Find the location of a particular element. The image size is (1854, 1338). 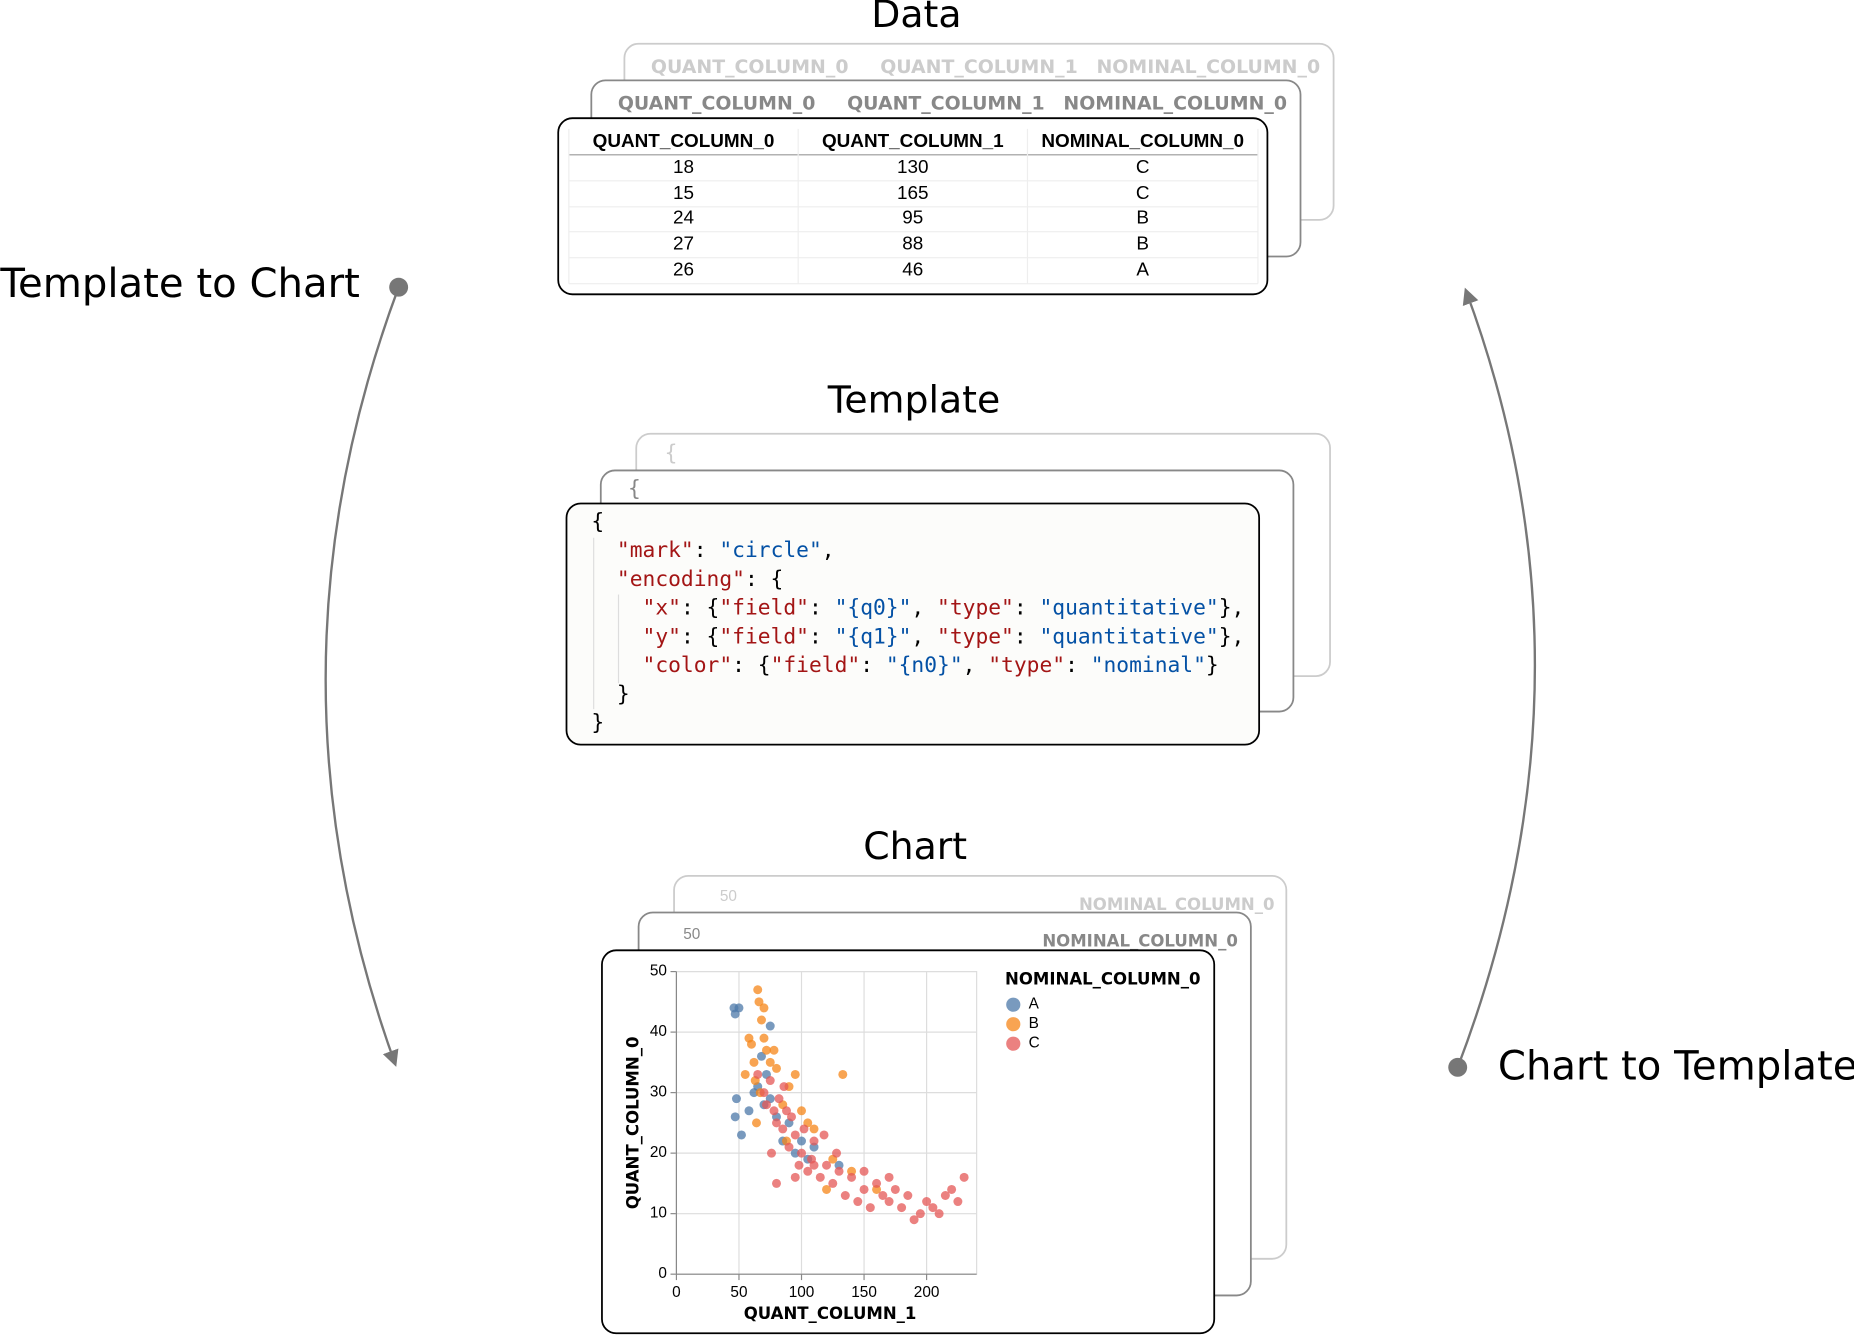

y-tick-label: 30 is located at coordinates (658, 1092).